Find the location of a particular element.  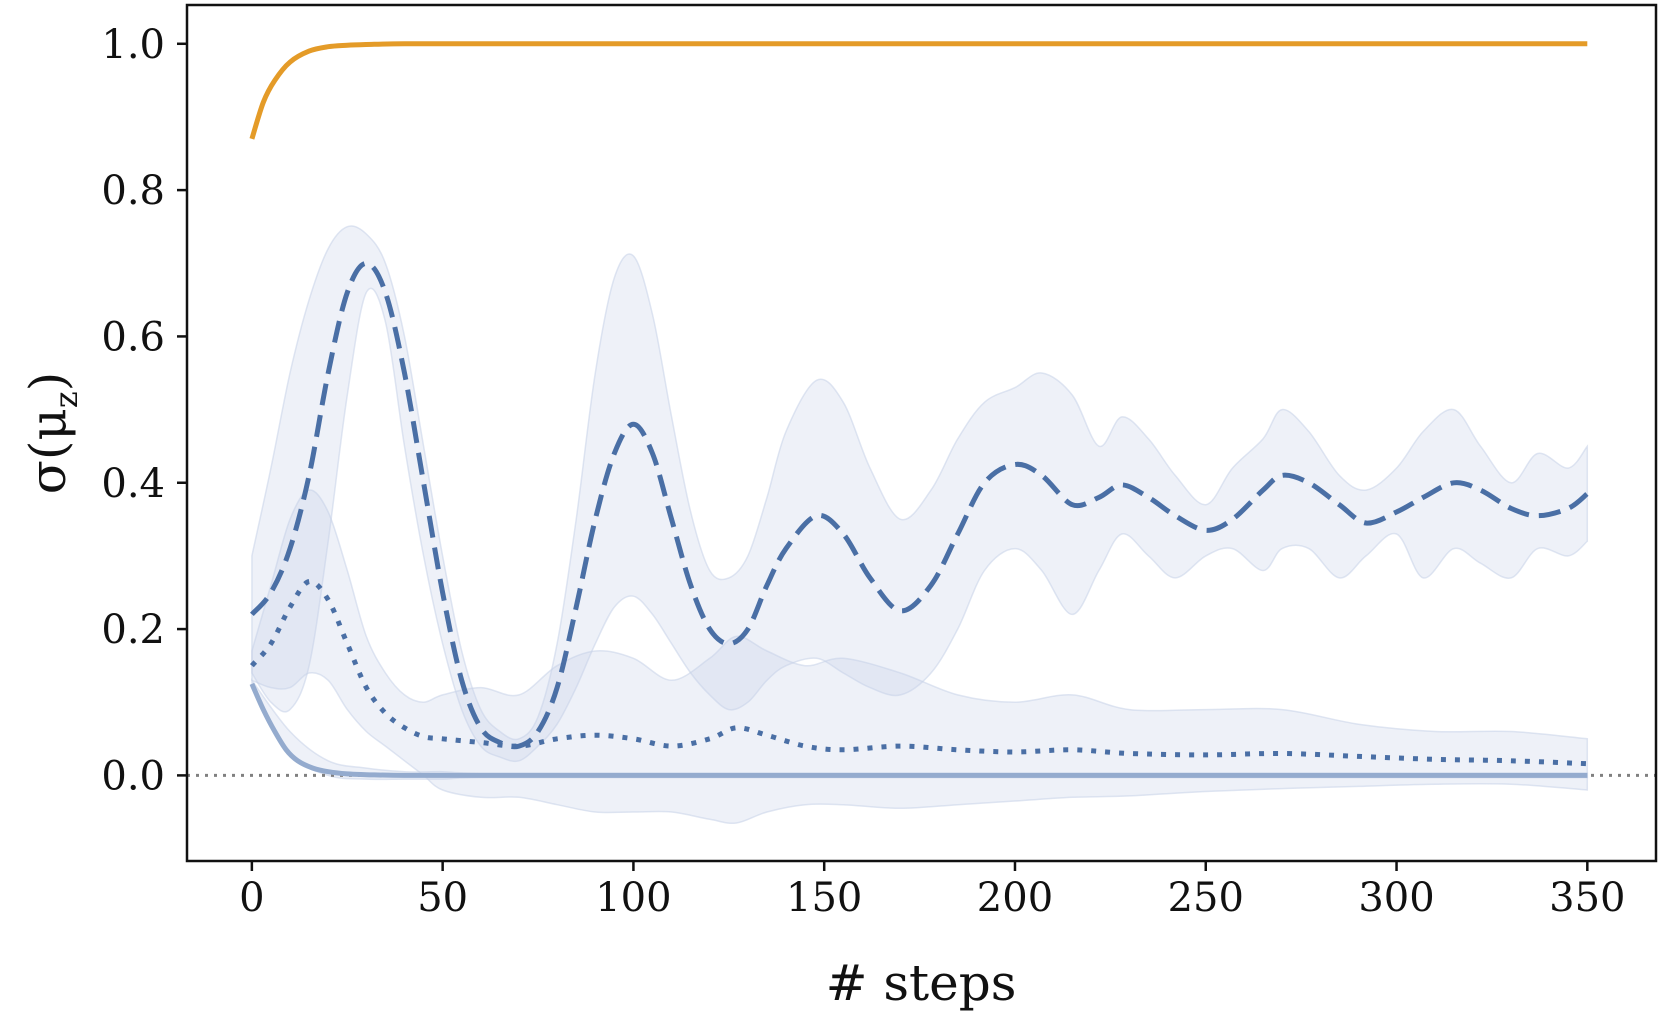

y-tick-label: 0.4 is located at coordinates (133, 484).